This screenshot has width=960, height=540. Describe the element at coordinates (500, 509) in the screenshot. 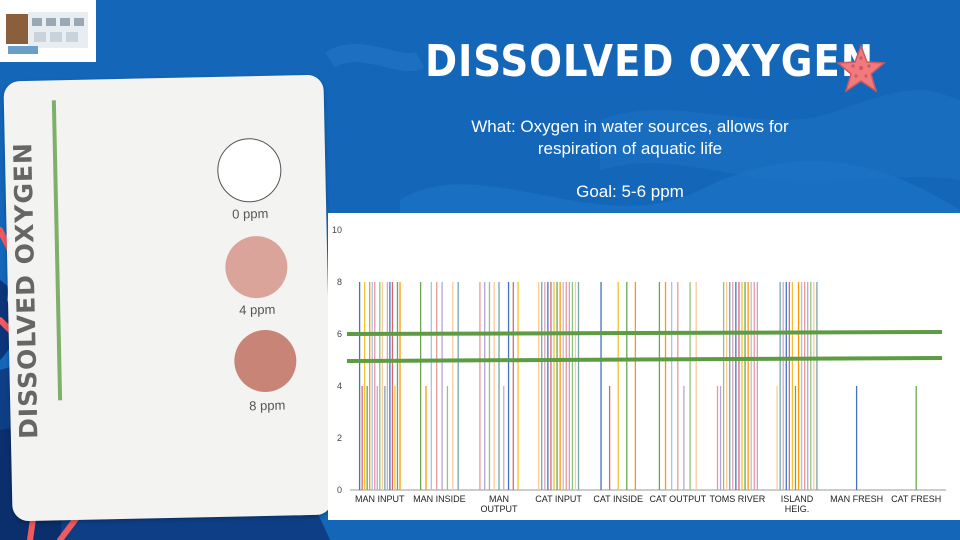

I see `x-tick-label: OUTPUT` at that location.